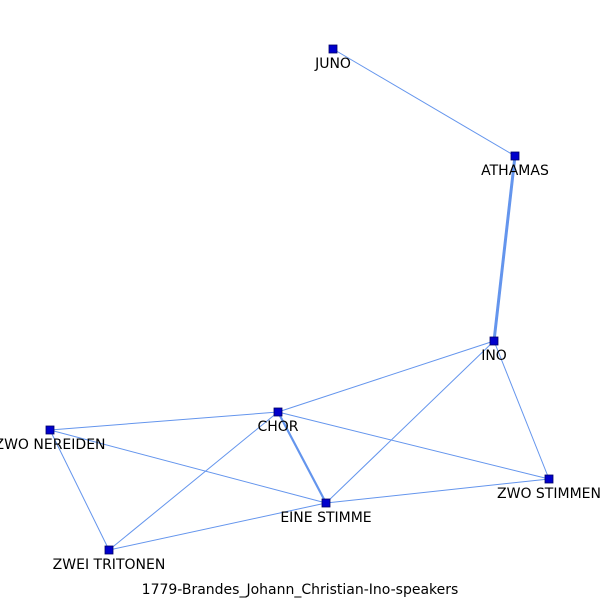  I want to click on edge-eine_stimme-zwo_stimmen, so click(437, 491).